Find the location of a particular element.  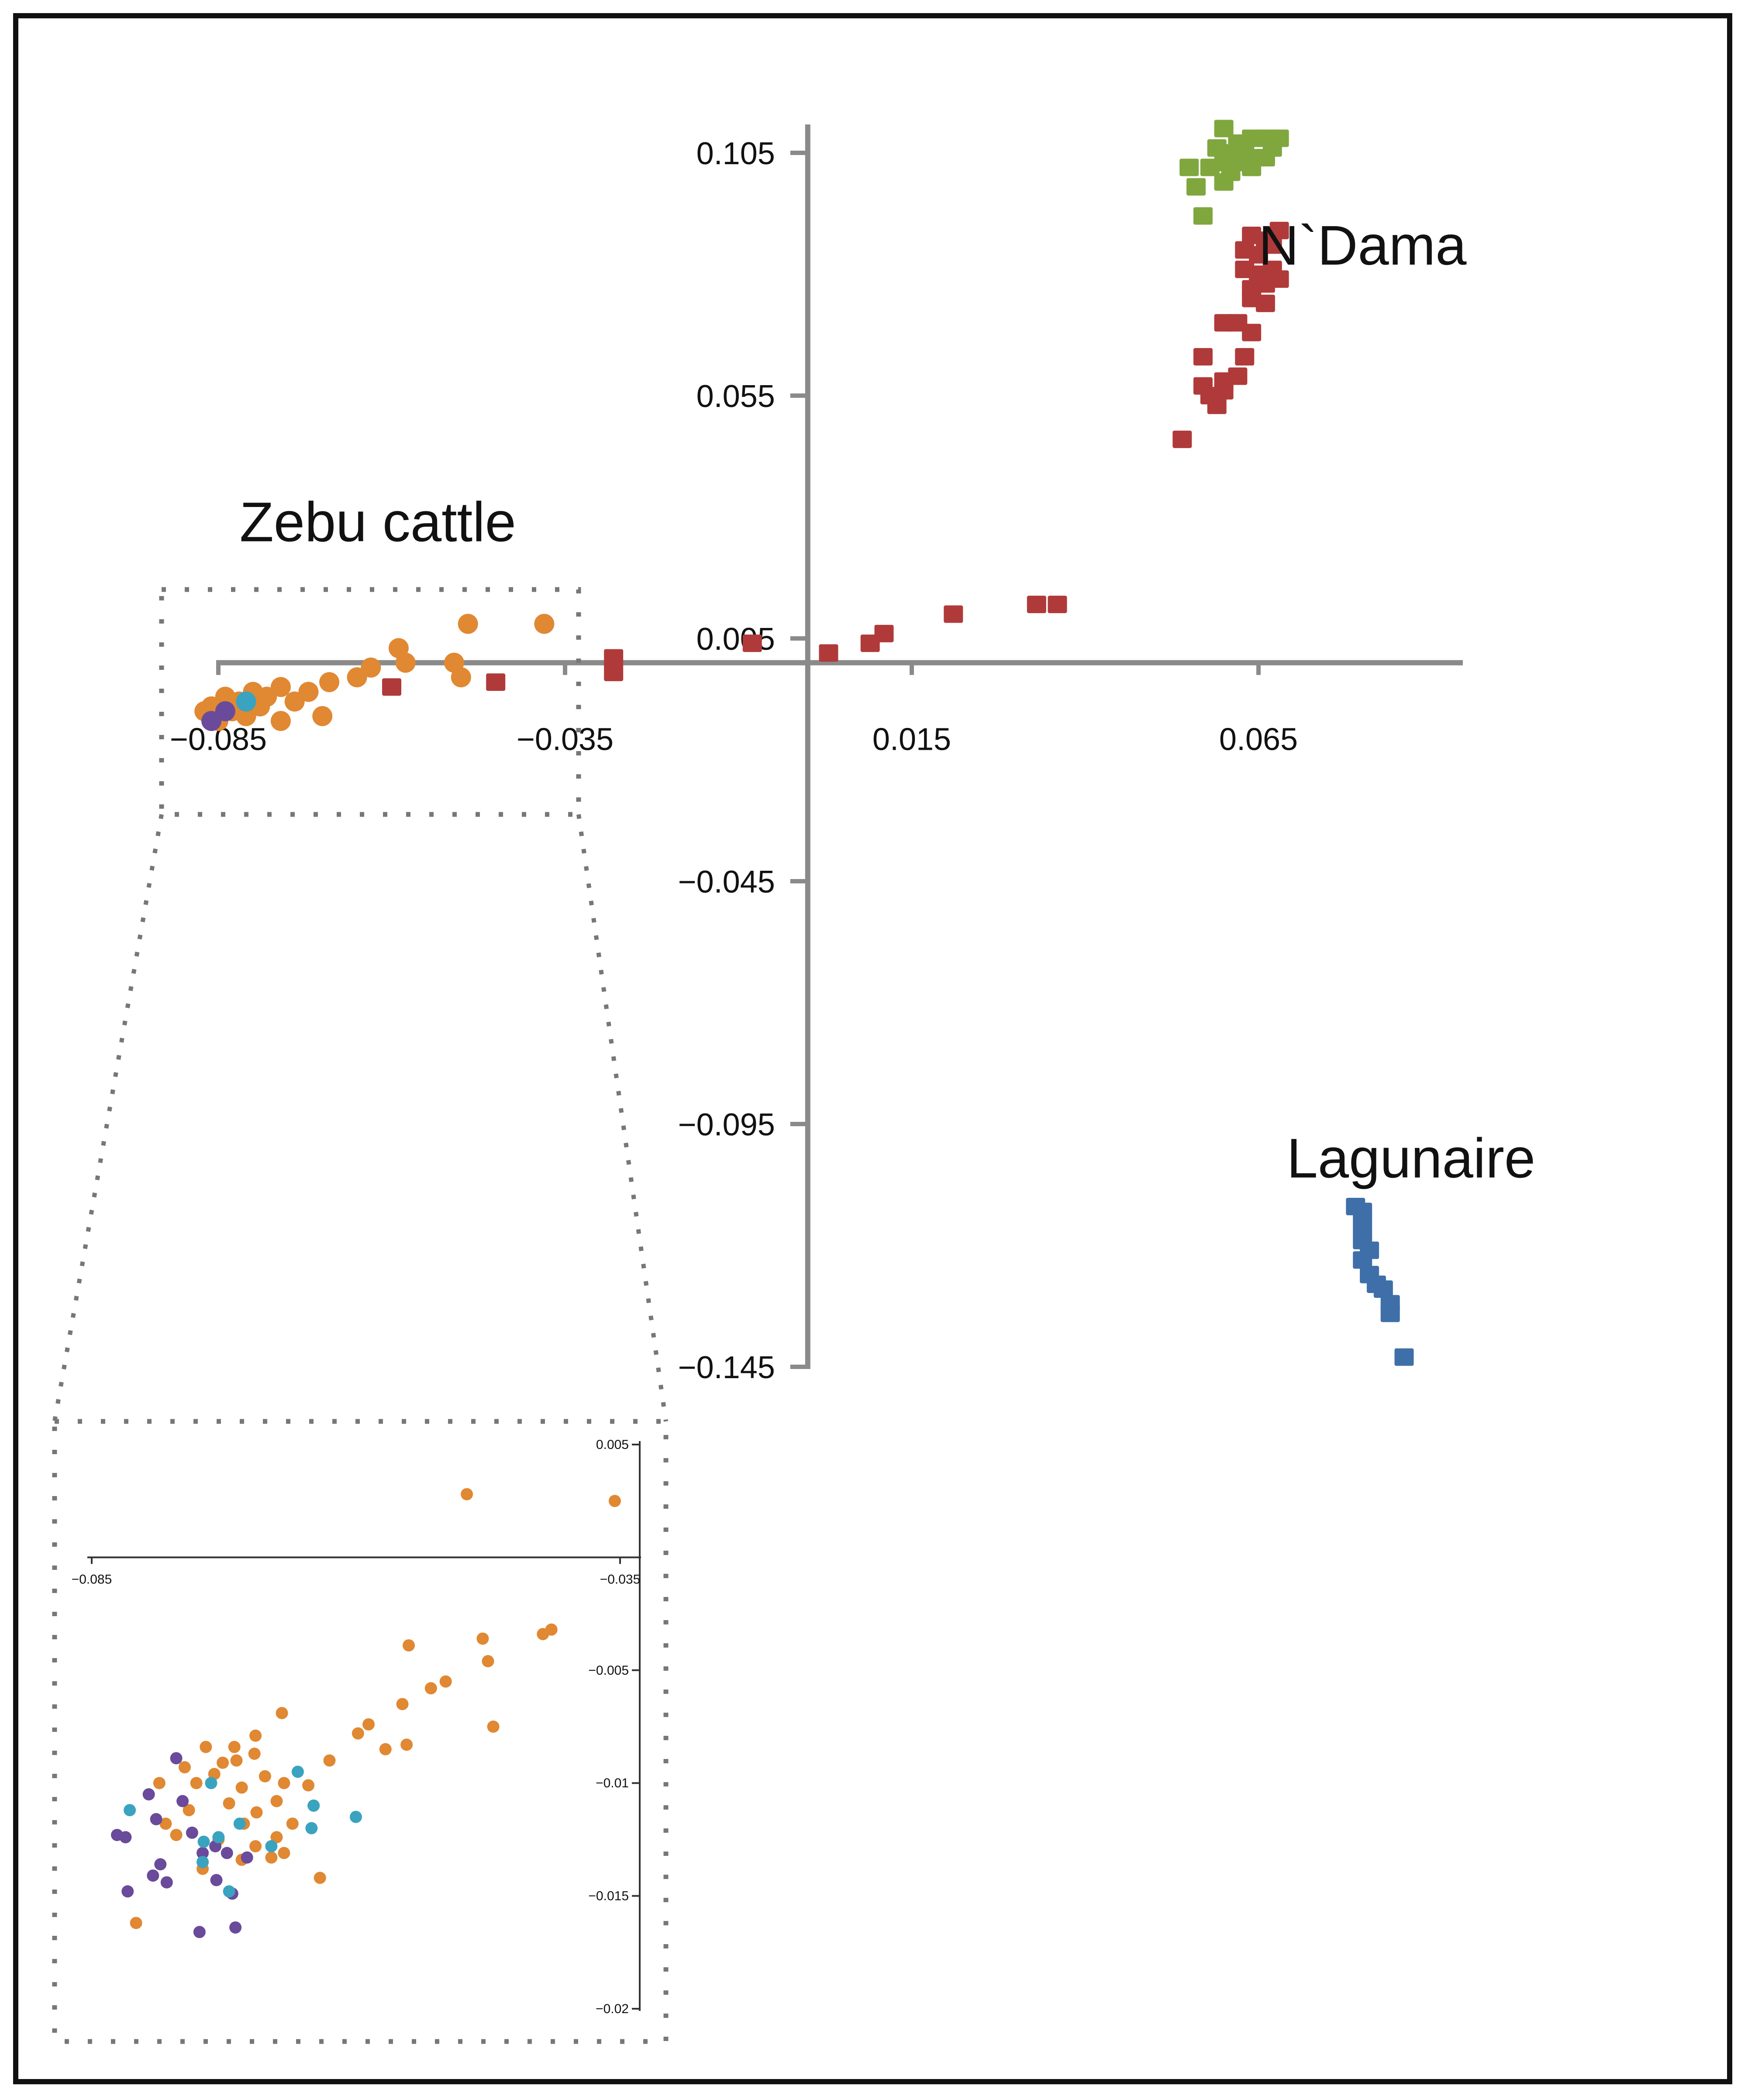

inset-x-tick-label: −0.035 is located at coordinates (620, 1579).